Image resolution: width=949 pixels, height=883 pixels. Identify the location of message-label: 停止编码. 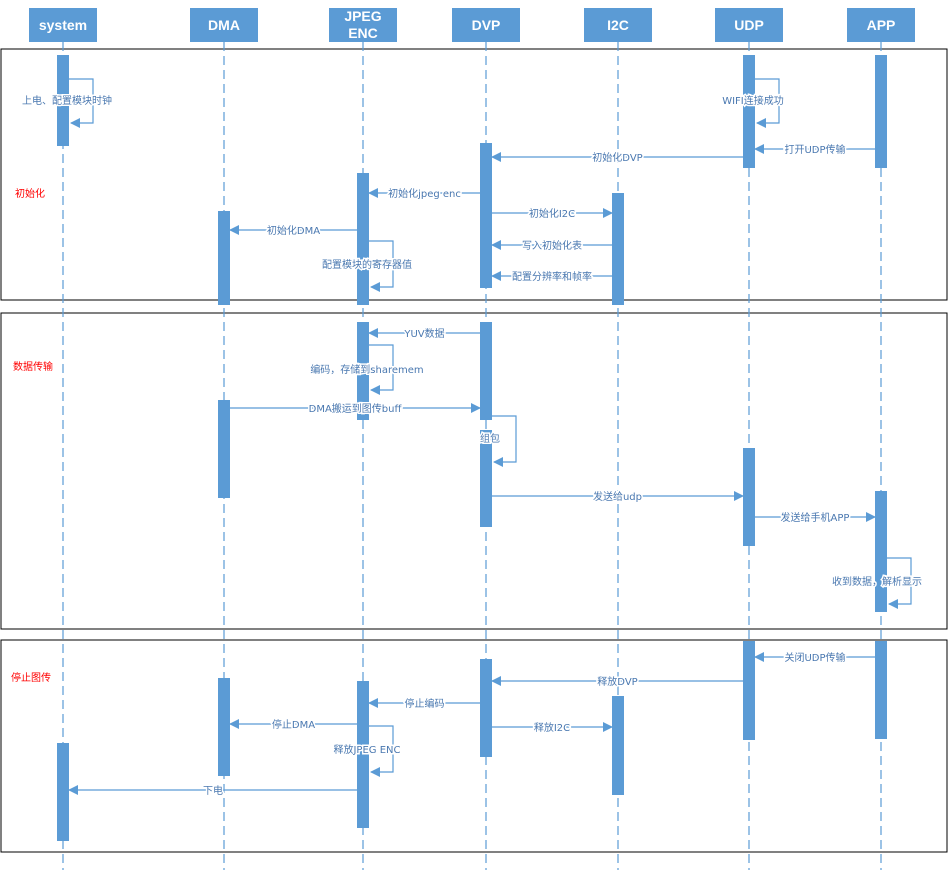
(425, 703).